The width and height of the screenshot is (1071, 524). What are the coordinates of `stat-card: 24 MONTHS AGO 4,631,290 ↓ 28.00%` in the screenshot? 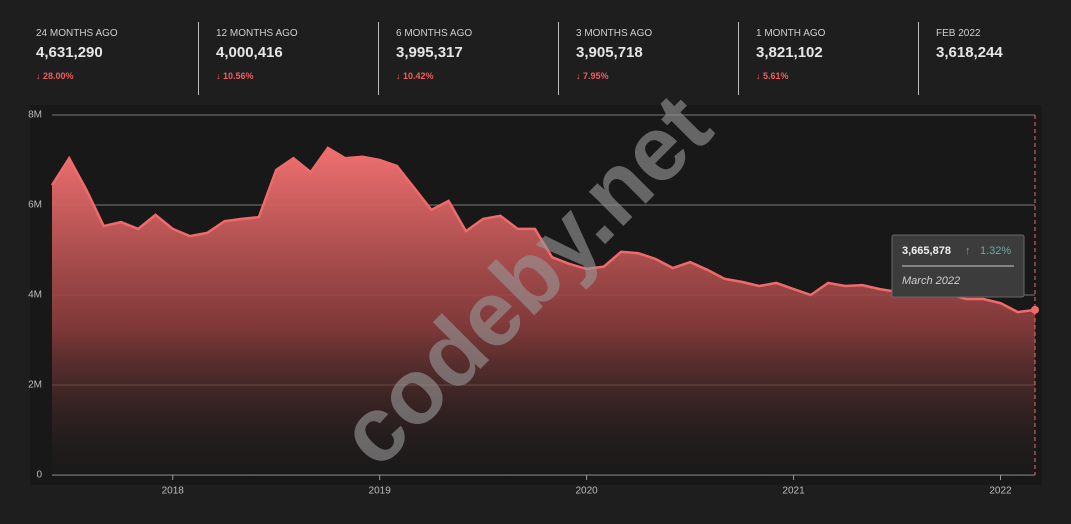 It's located at (121, 54).